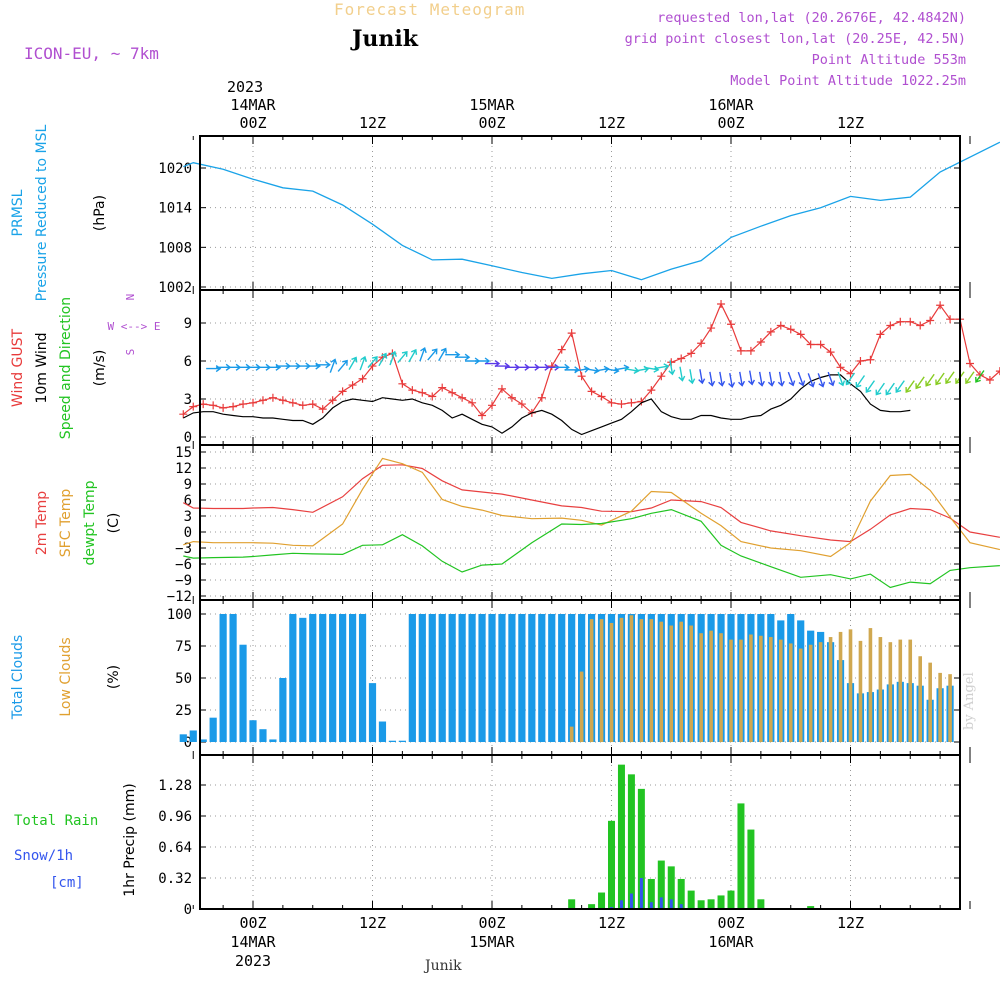 This screenshot has width=1000, height=1000. What do you see at coordinates (183, 469) in the screenshot?
I see `temperature-ytick-label: 12` at bounding box center [183, 469].